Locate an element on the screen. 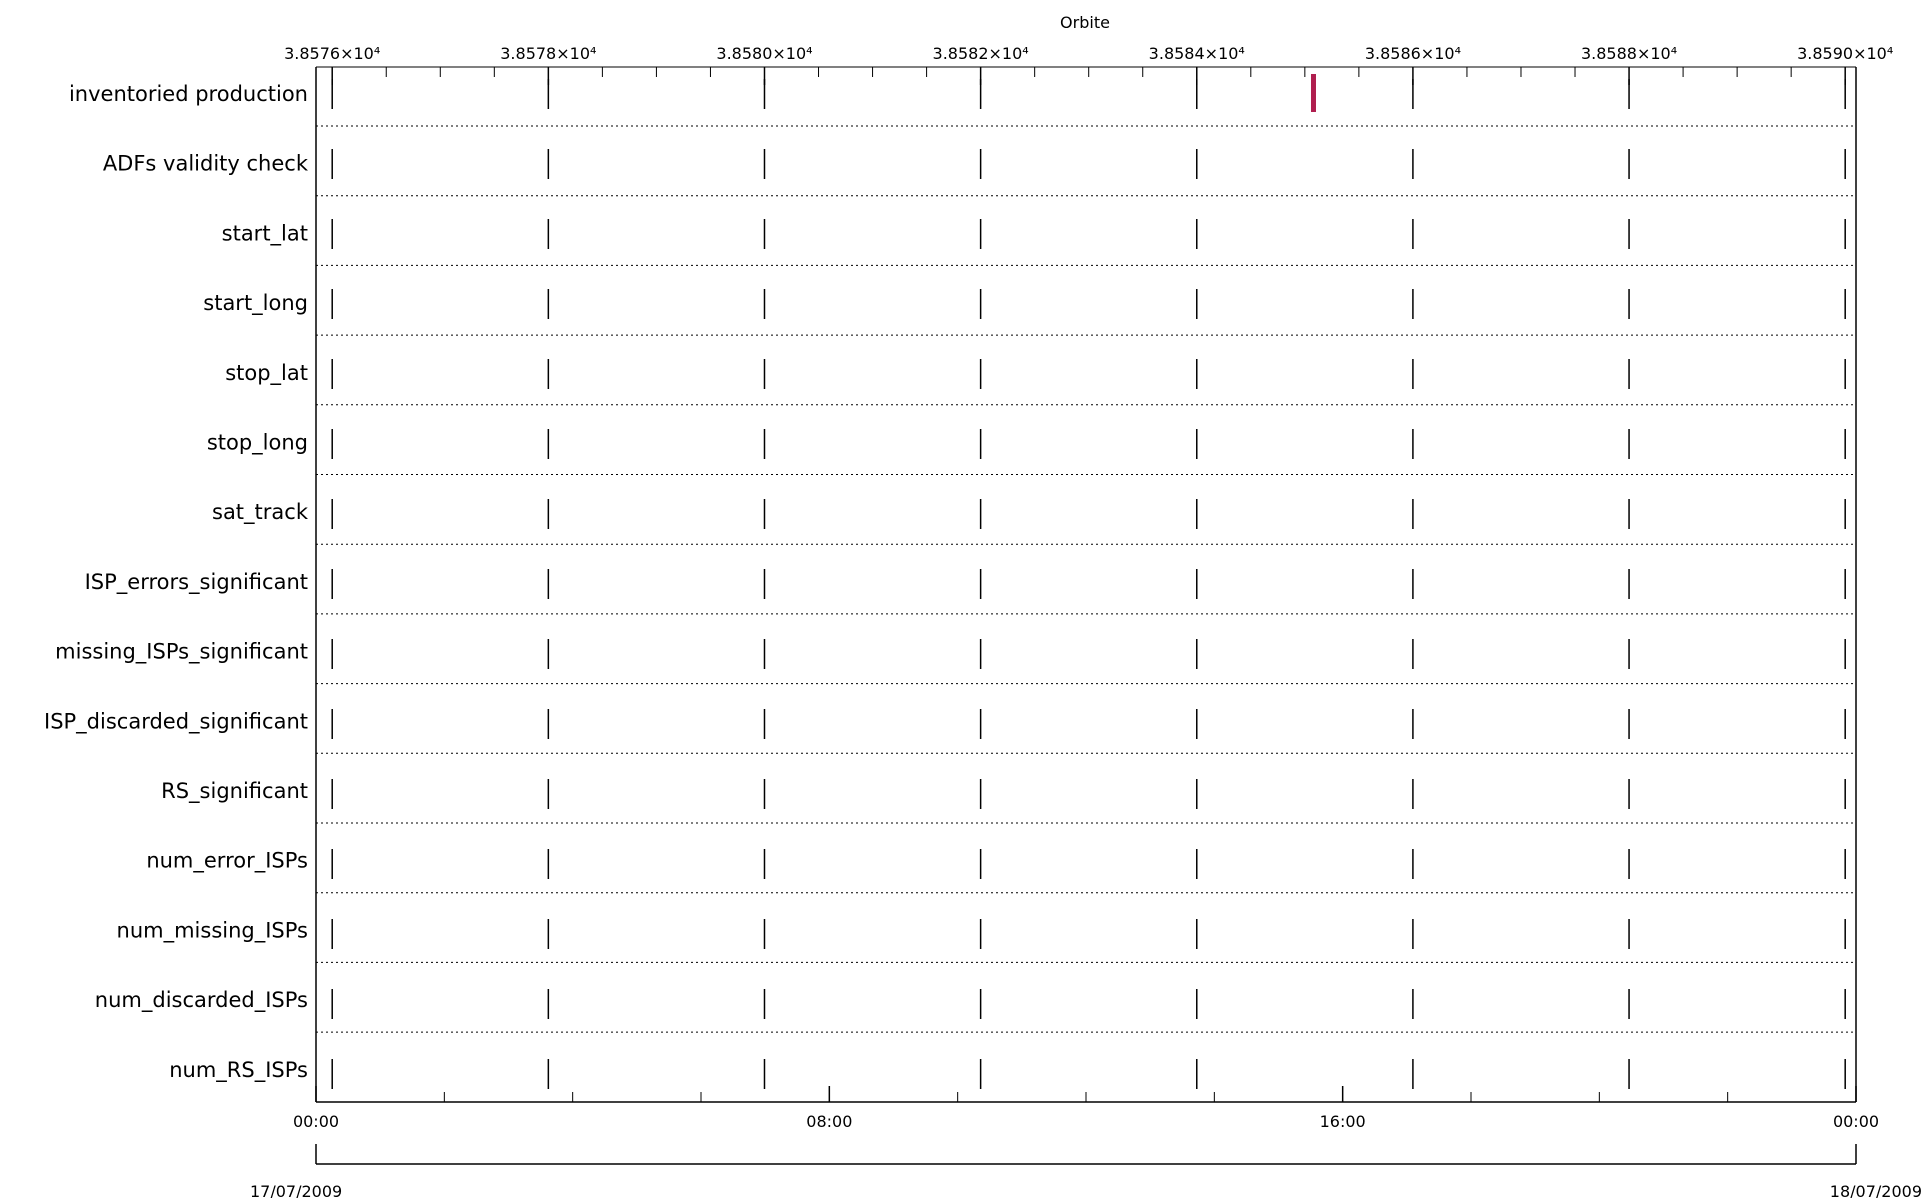 This screenshot has width=1928, height=1198. top-tick-label: 3.8580×10⁴ is located at coordinates (764, 53).